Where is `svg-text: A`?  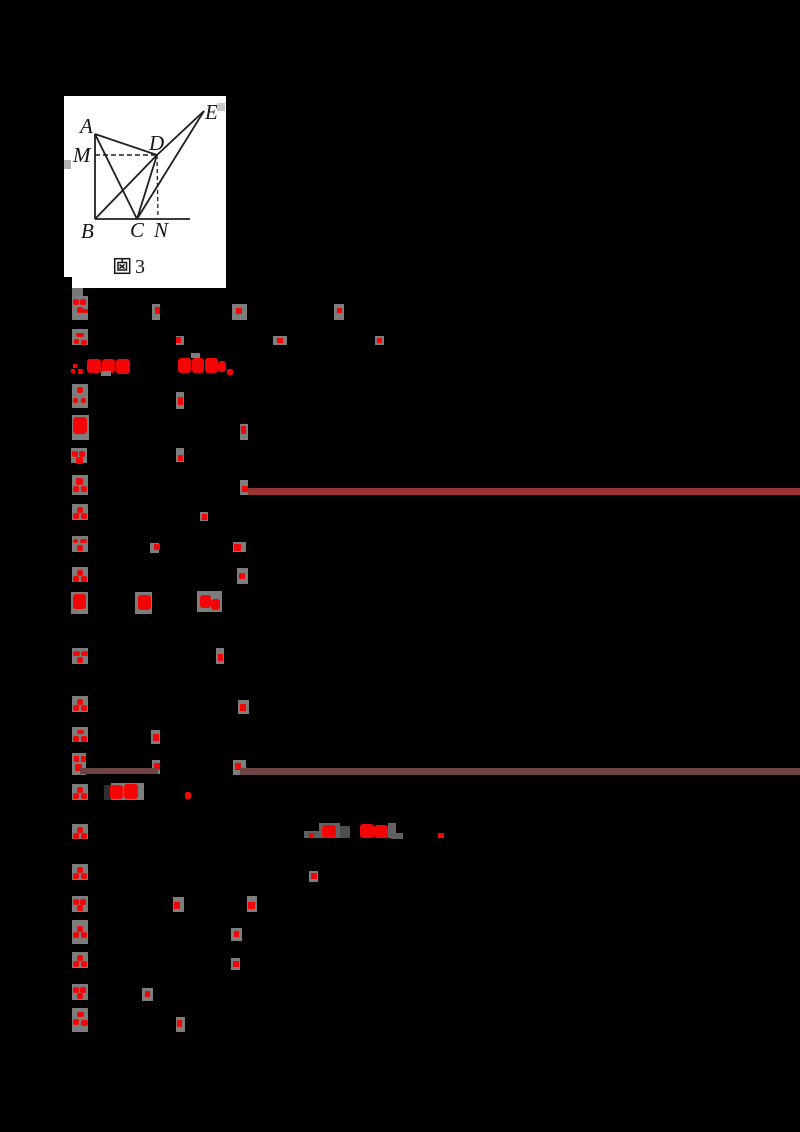 svg-text: A is located at coordinates (85, 126).